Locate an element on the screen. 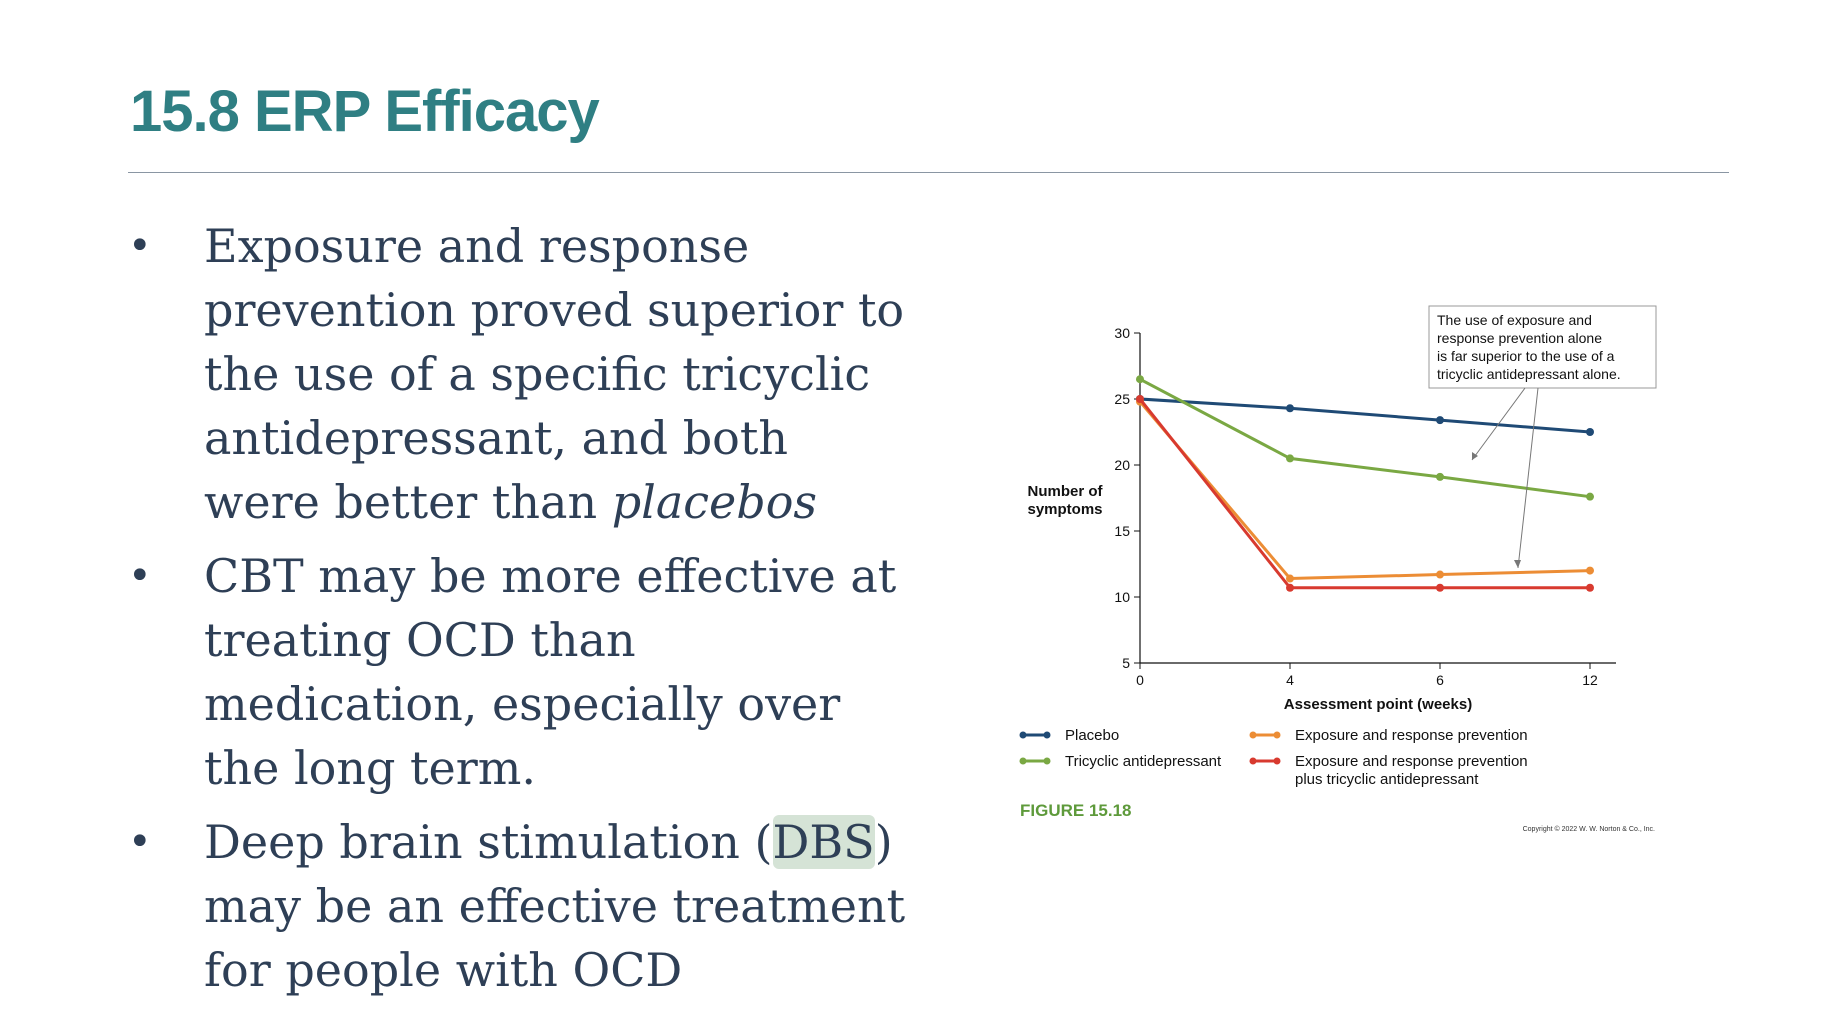 This screenshot has height=1012, width=1824. legend-label: Tricyclic antidepressant is located at coordinates (1143, 761).